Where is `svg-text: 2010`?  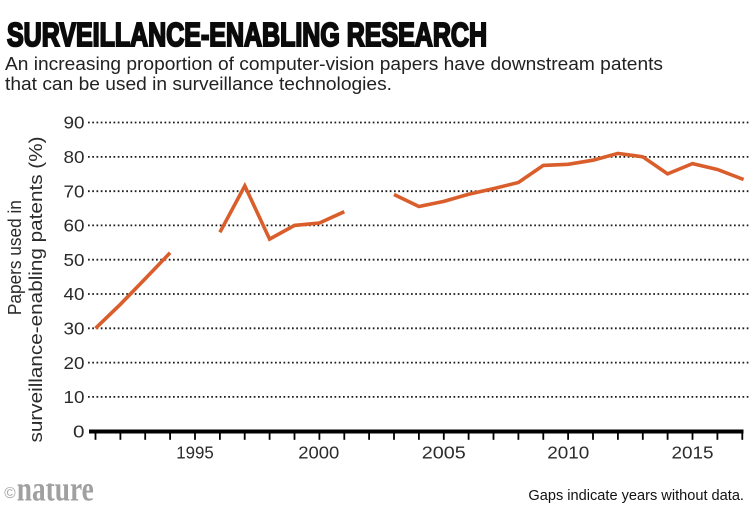 svg-text: 2010 is located at coordinates (568, 453).